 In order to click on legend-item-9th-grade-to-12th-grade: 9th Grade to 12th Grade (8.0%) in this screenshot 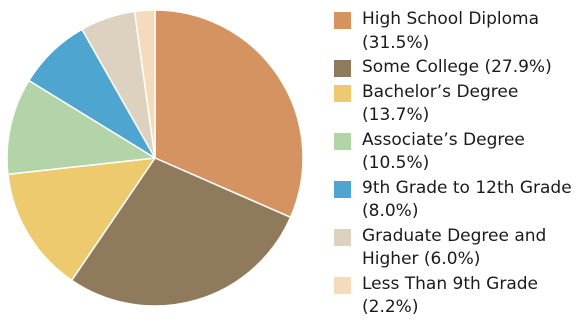, I will do `click(459, 200)`.